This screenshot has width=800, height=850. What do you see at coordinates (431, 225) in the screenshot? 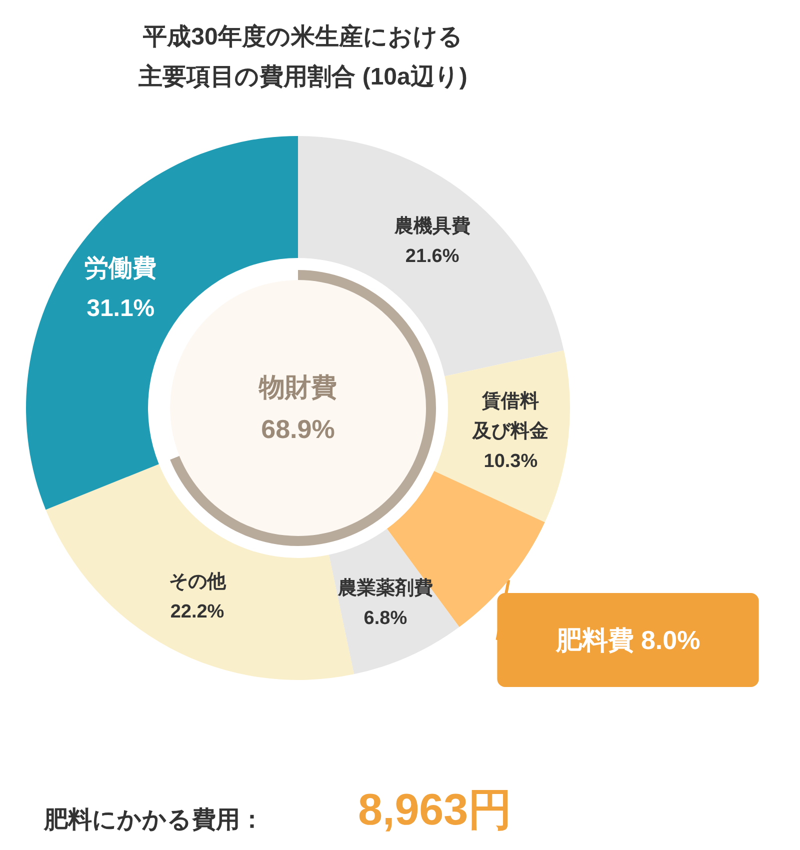
I see `slice-label: 農機具費` at bounding box center [431, 225].